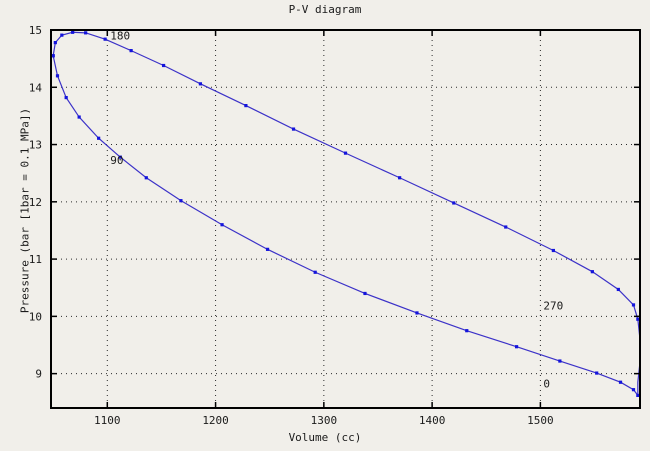 This screenshot has width=650, height=451. Describe the element at coordinates (35, 316) in the screenshot. I see `y-tick-label: 10` at that location.